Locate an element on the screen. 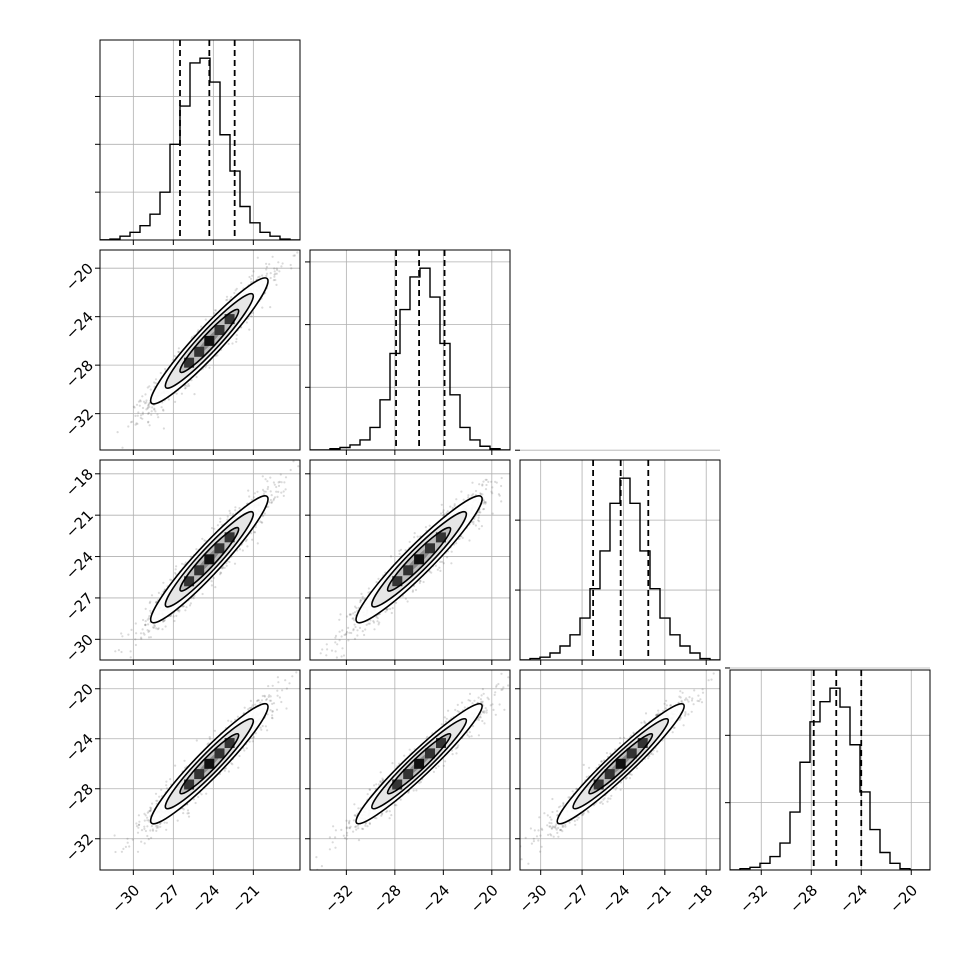 This screenshot has height=970, width=970. panel-frame is located at coordinates (620, 560).